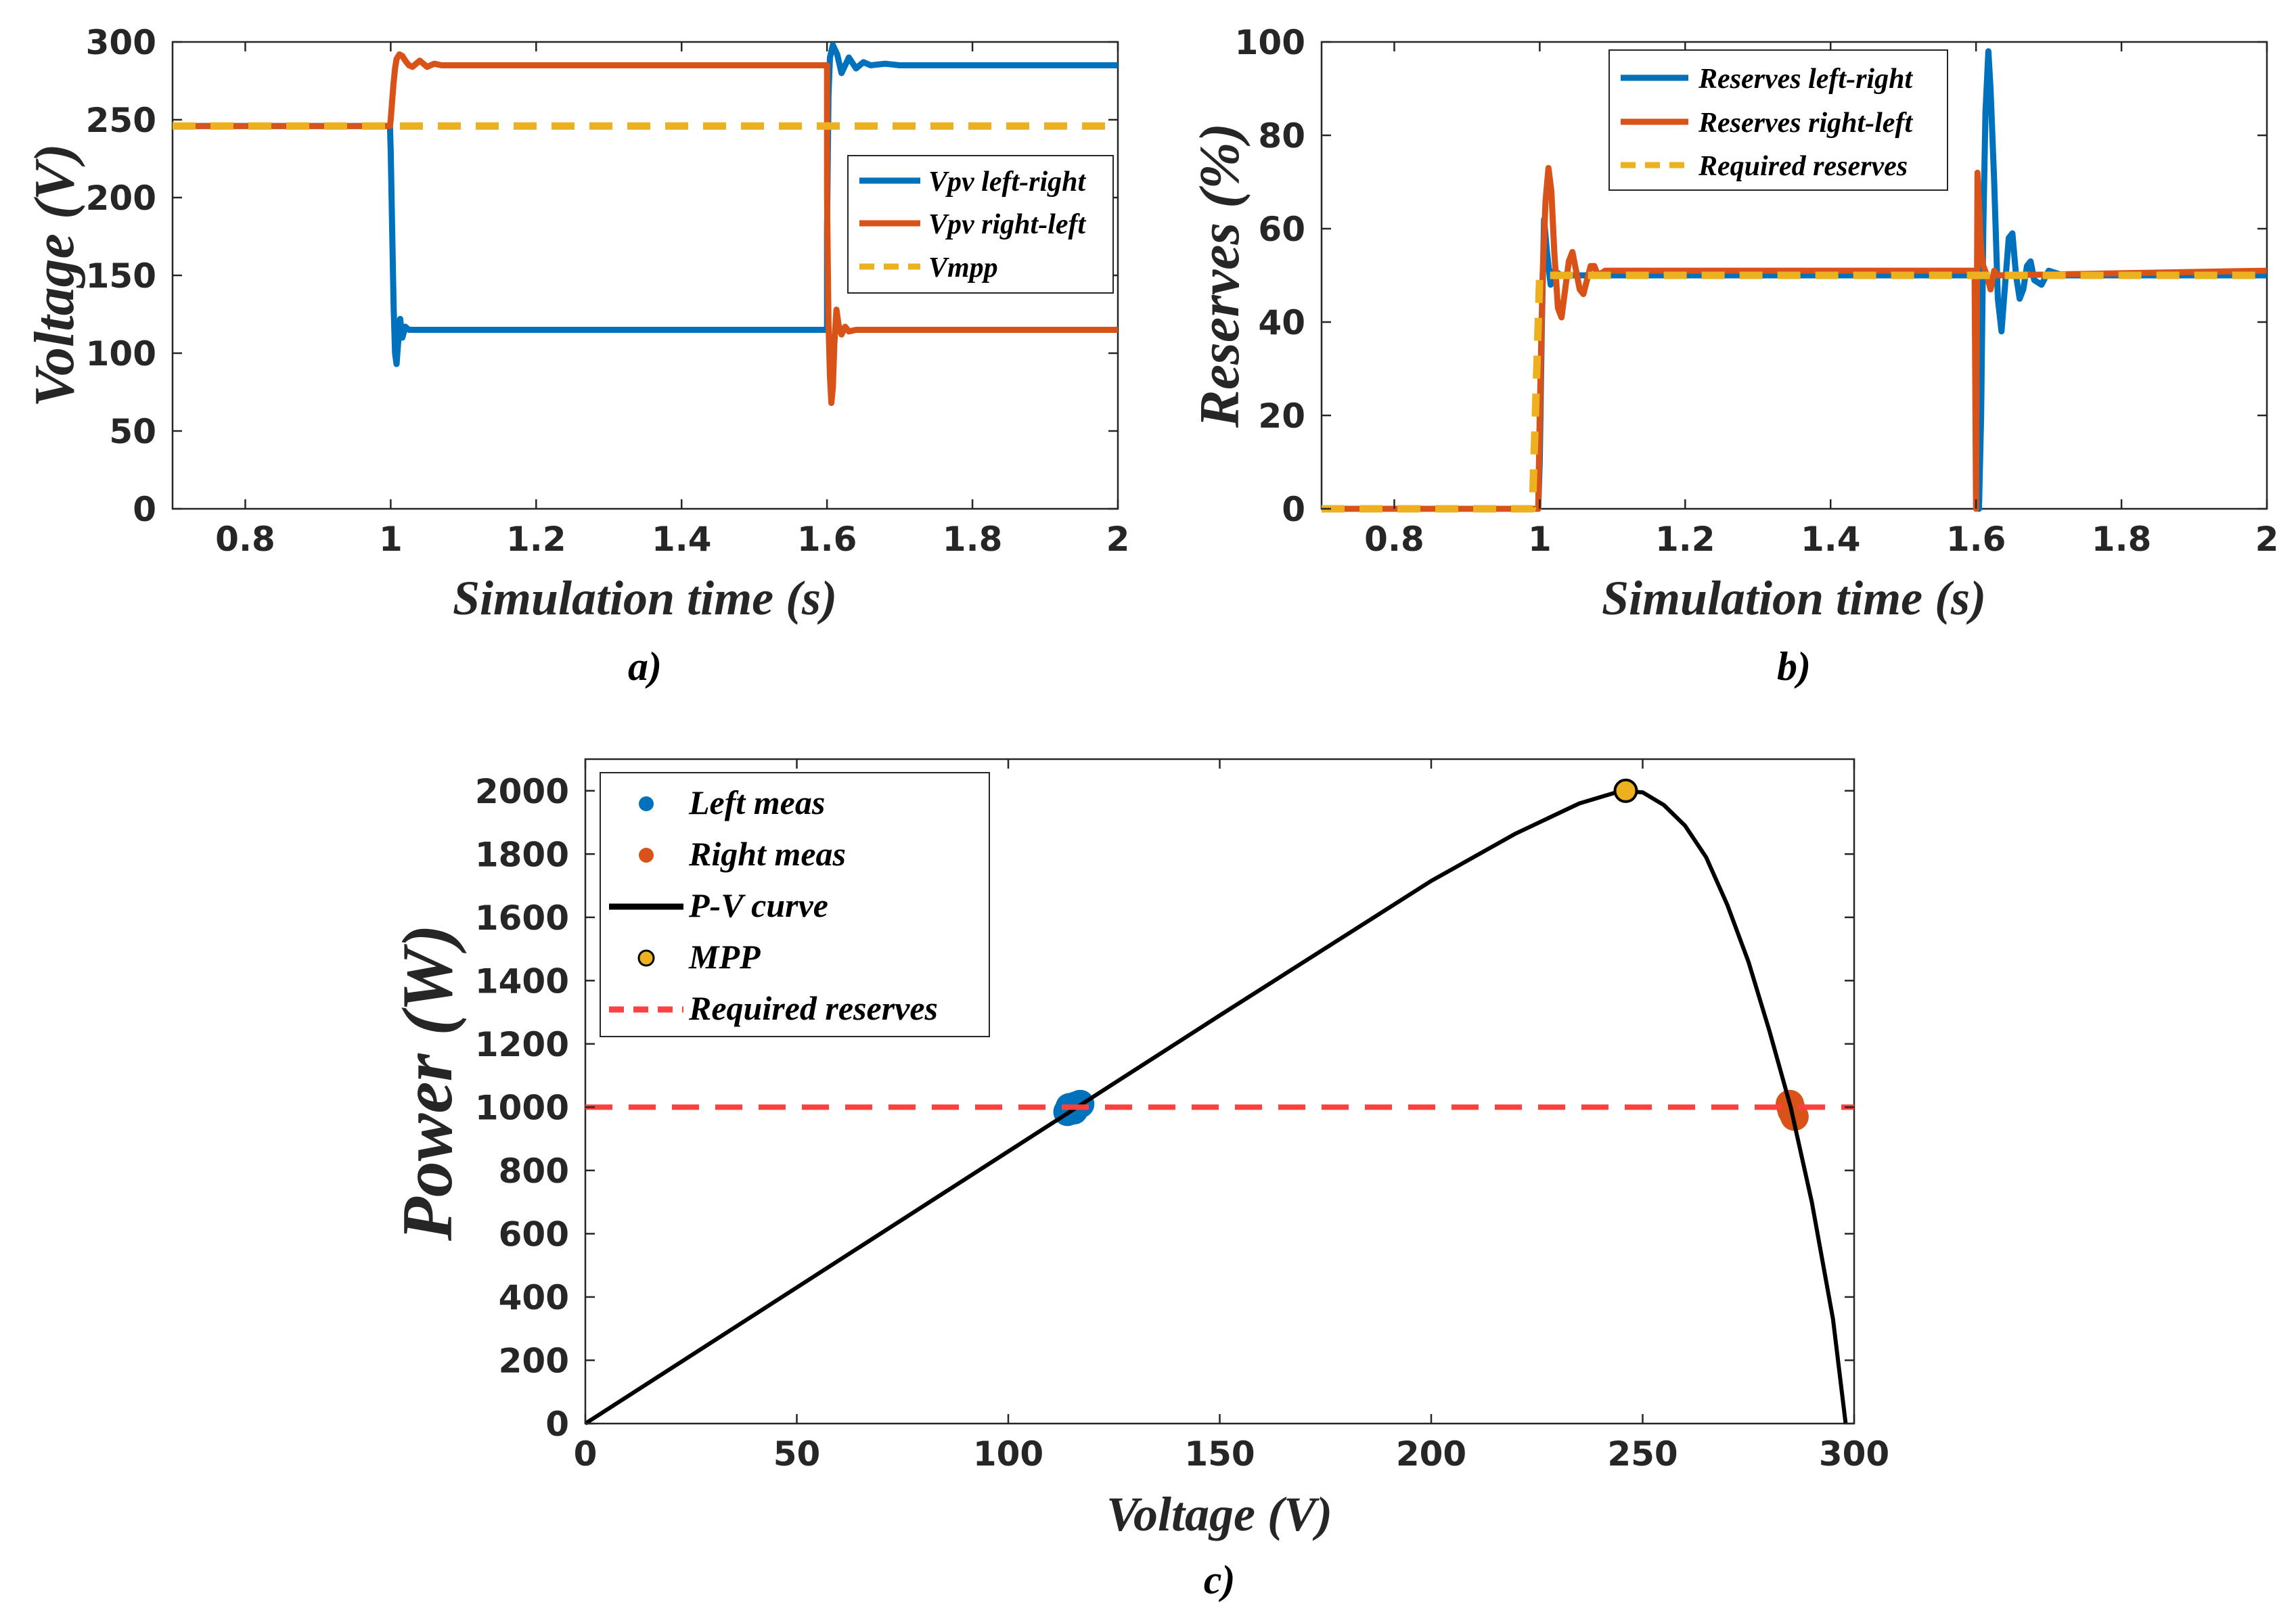  I want to click on chart-c-ytick-label-1: 200, so click(534, 1360).